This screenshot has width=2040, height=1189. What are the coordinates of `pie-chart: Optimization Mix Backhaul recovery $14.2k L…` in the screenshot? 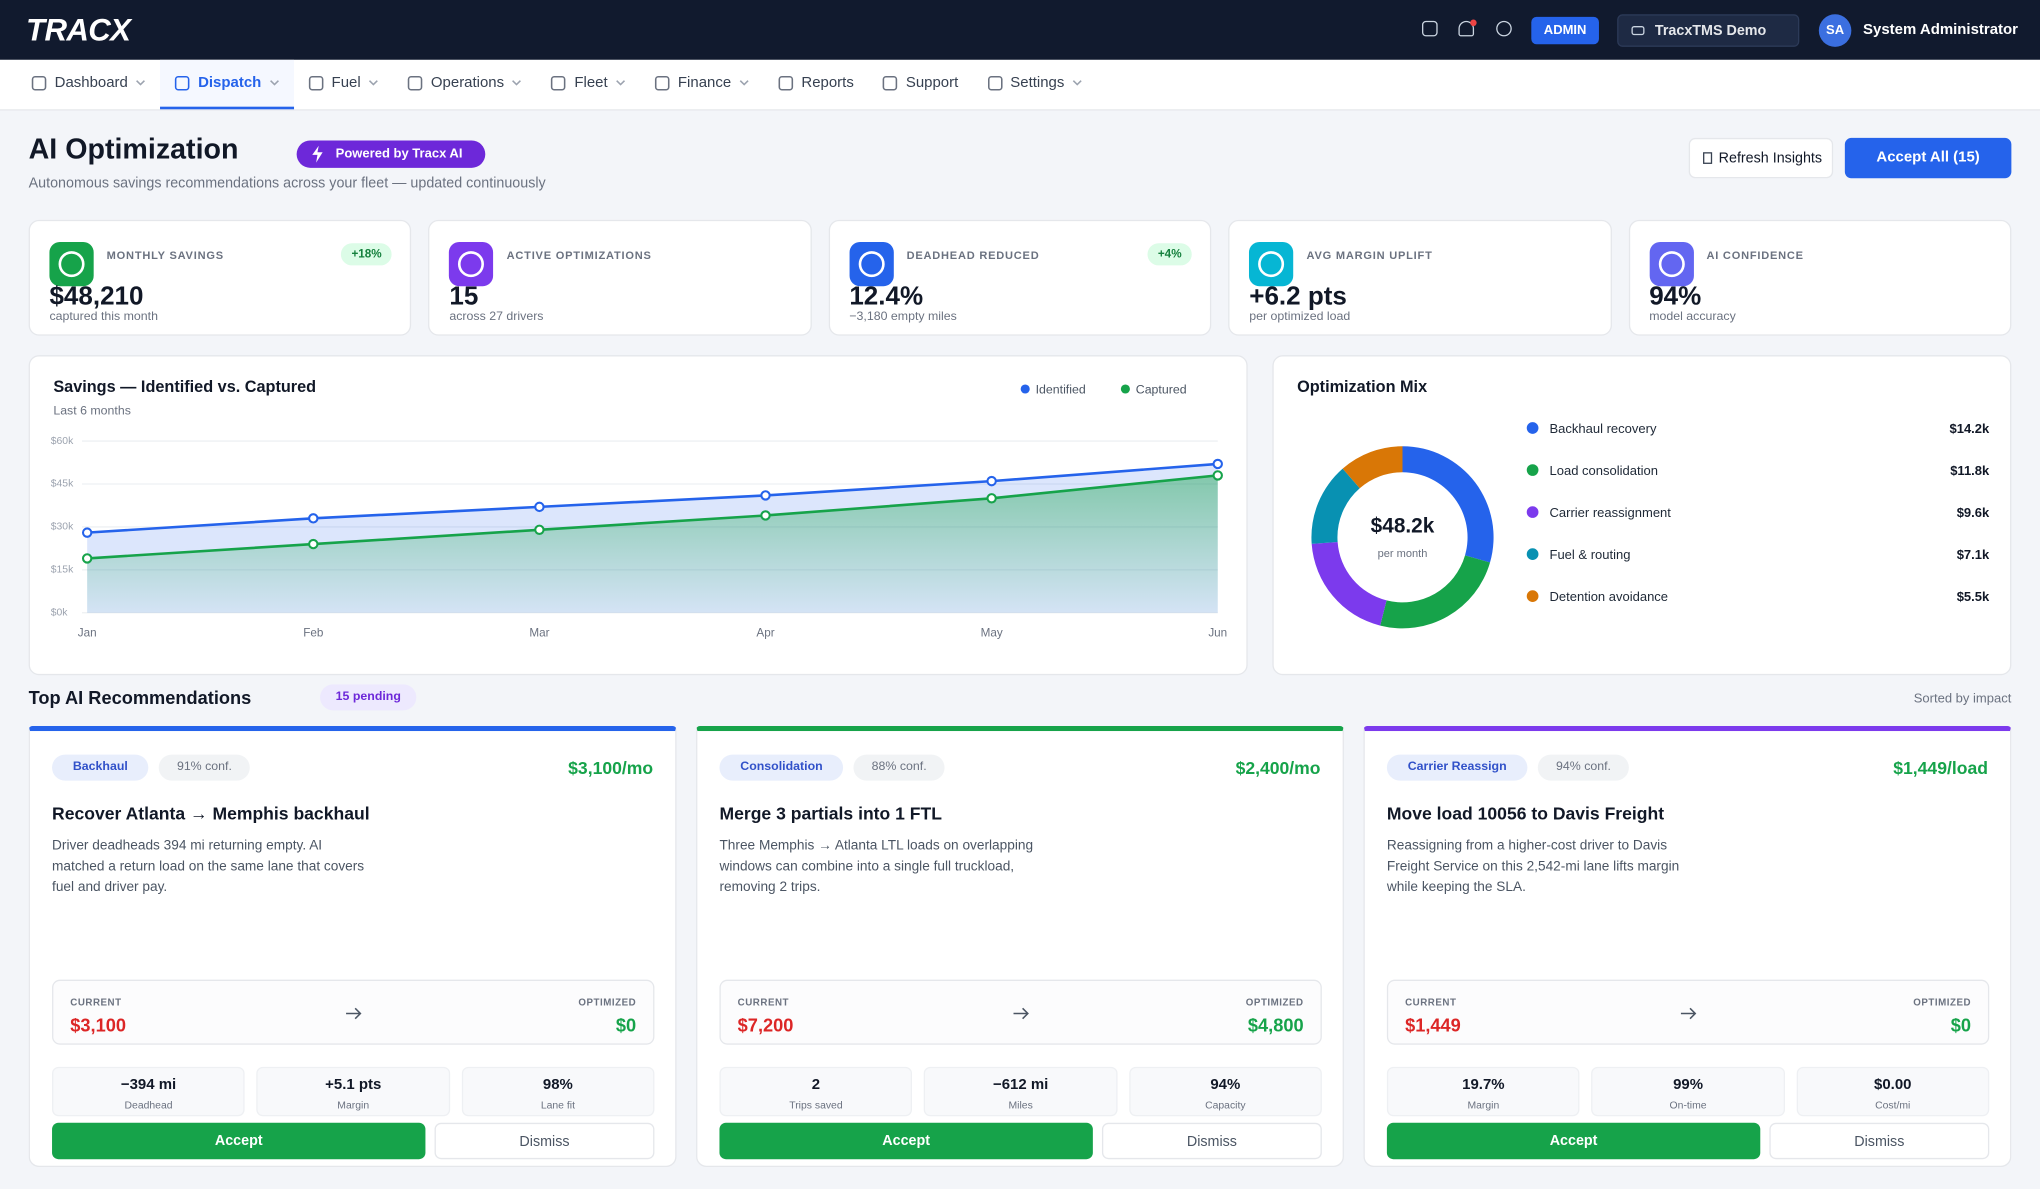 It's located at (1643, 503).